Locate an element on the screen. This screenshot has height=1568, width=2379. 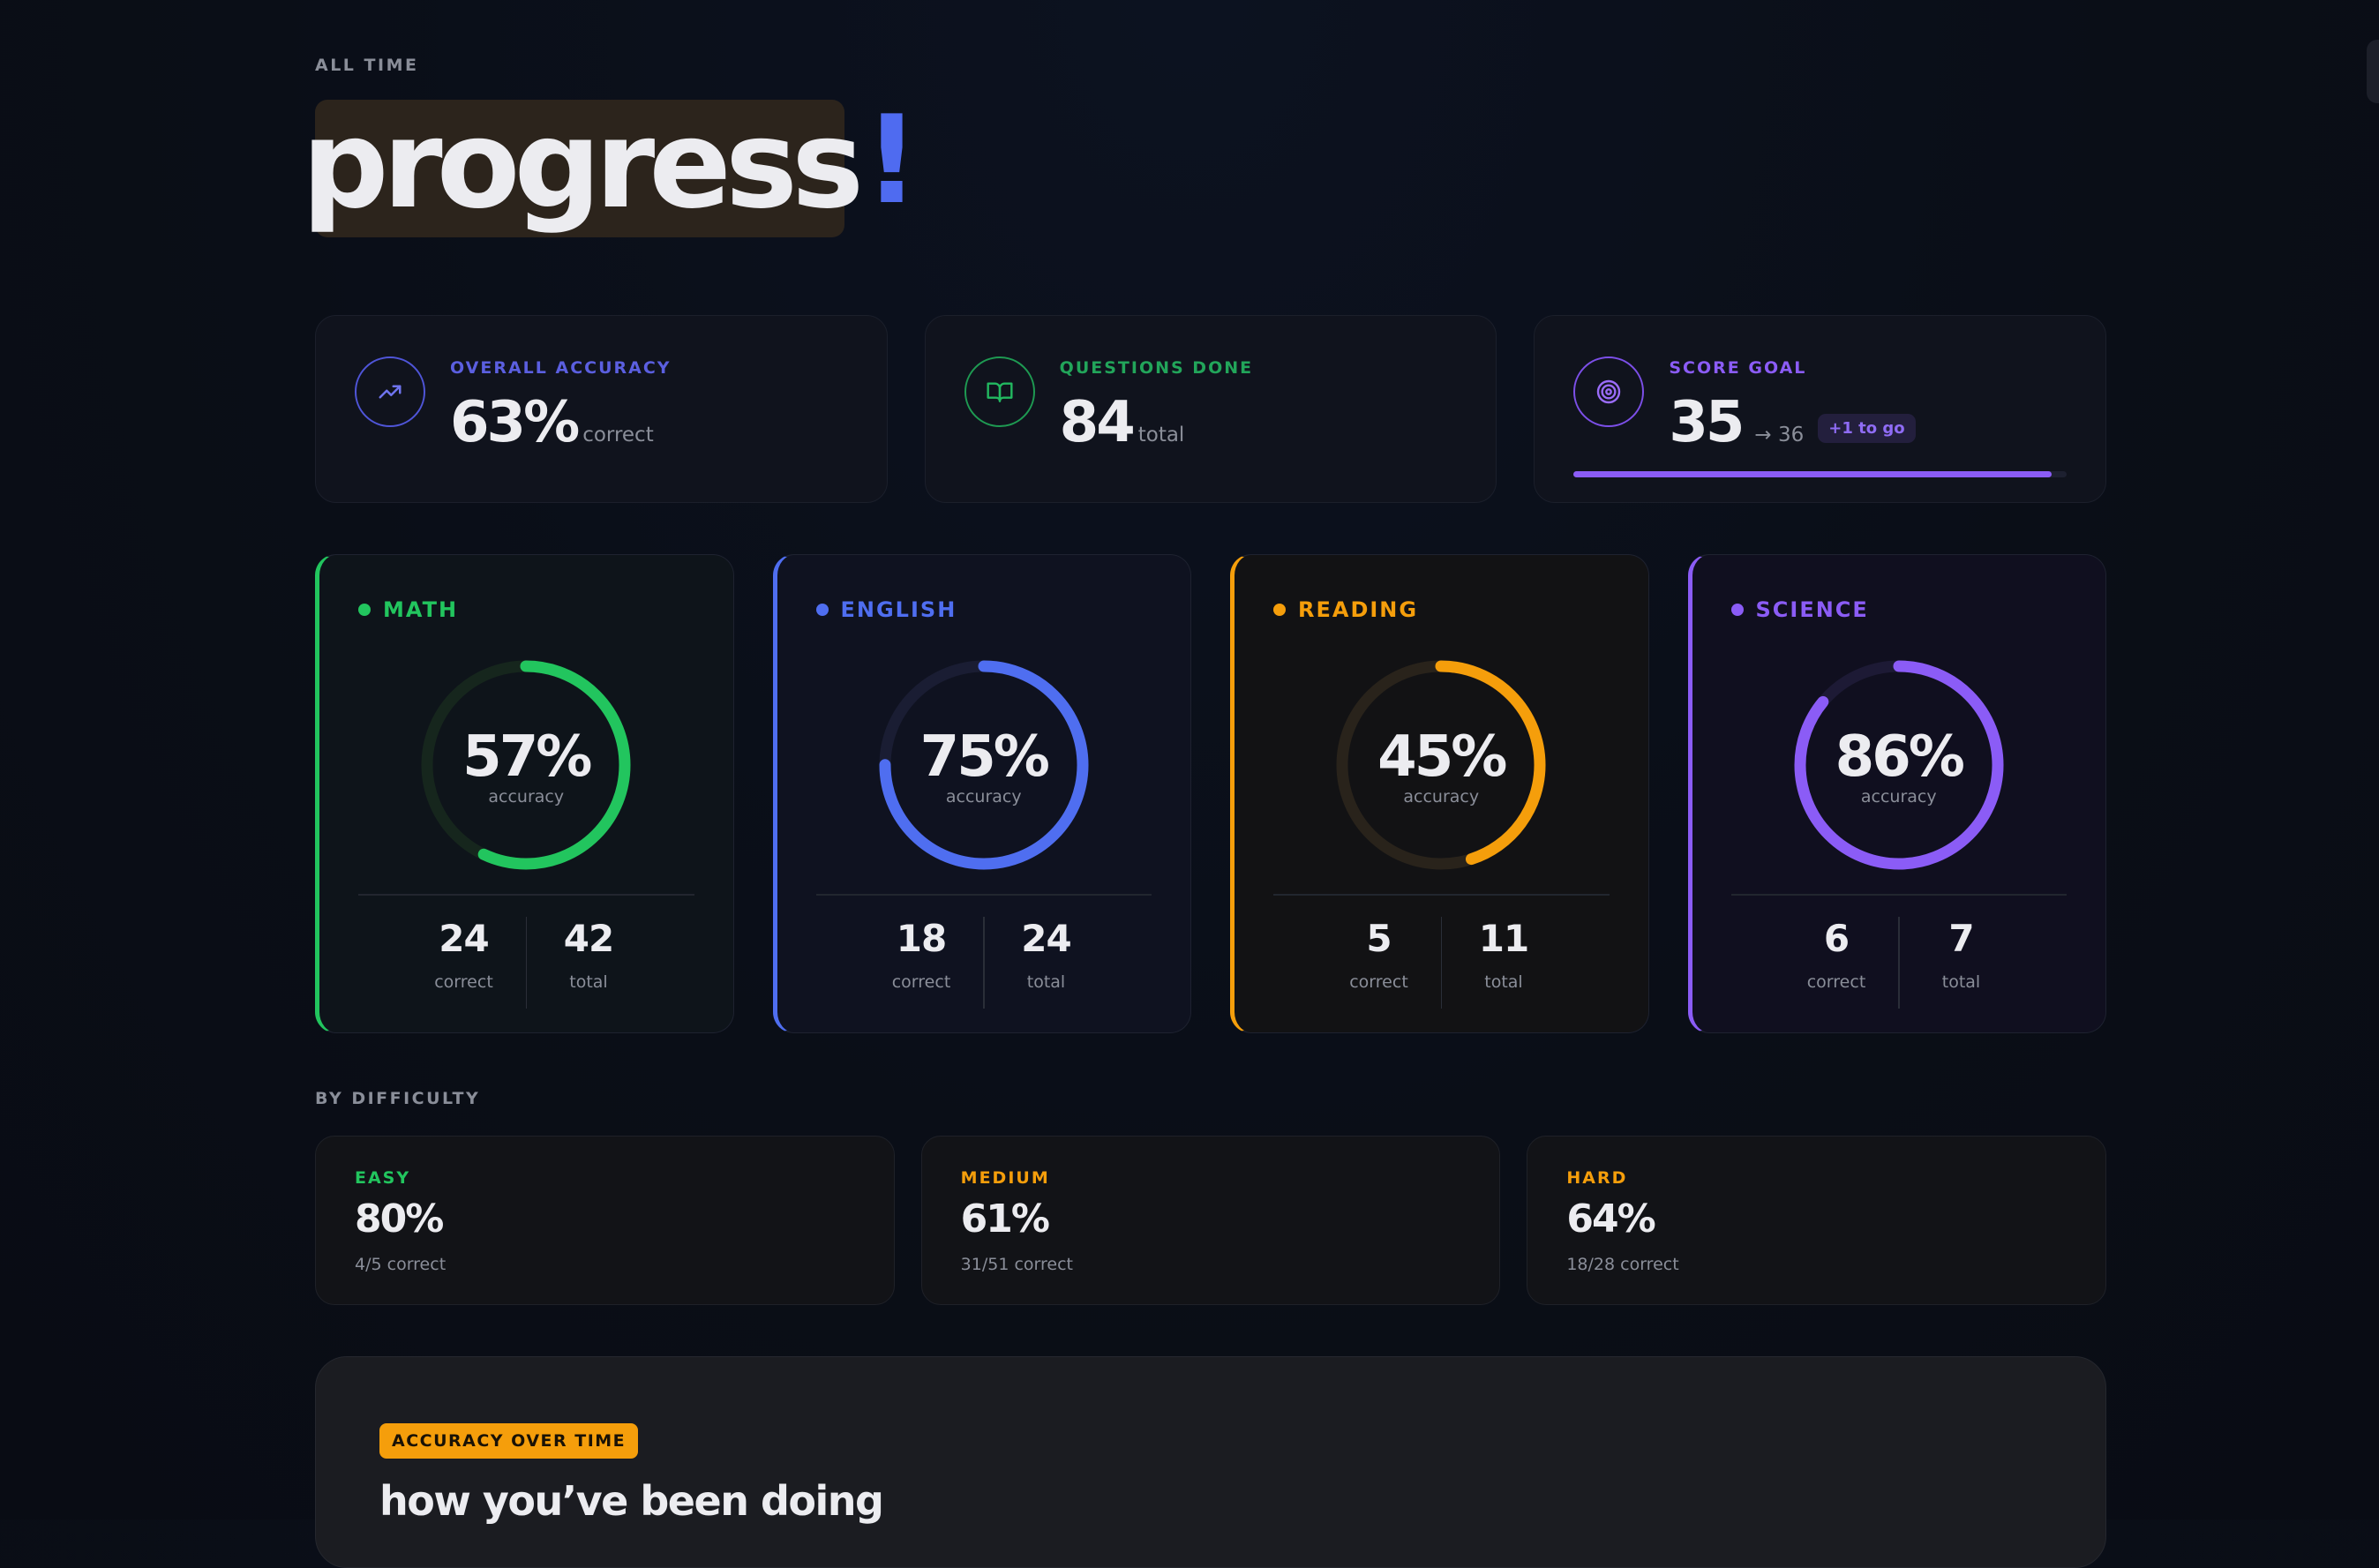
questions-done-card: QUESTIONS DONE 84 total is located at coordinates (1210, 409).